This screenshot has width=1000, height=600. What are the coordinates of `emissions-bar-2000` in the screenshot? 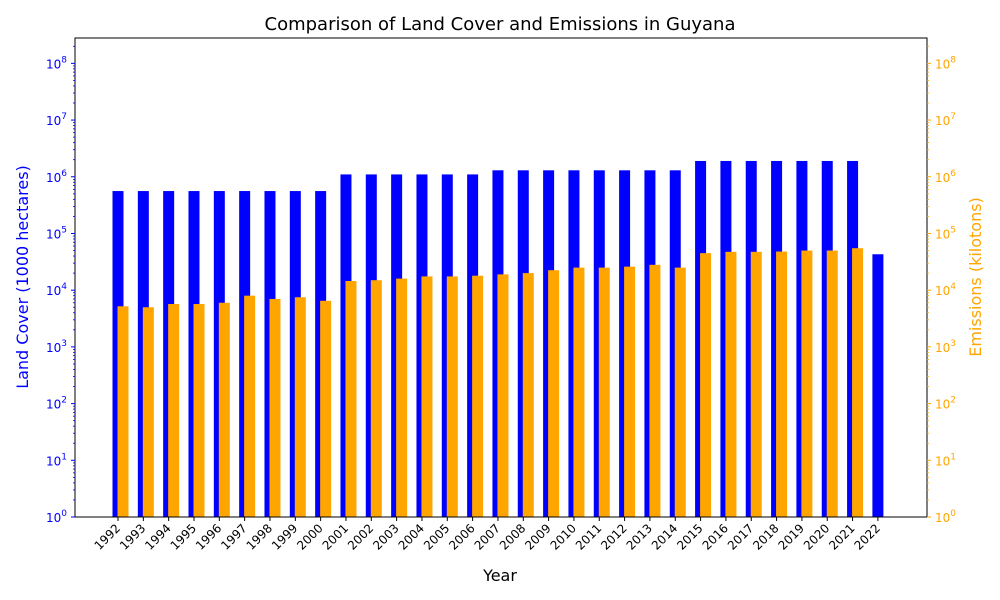 It's located at (326, 408).